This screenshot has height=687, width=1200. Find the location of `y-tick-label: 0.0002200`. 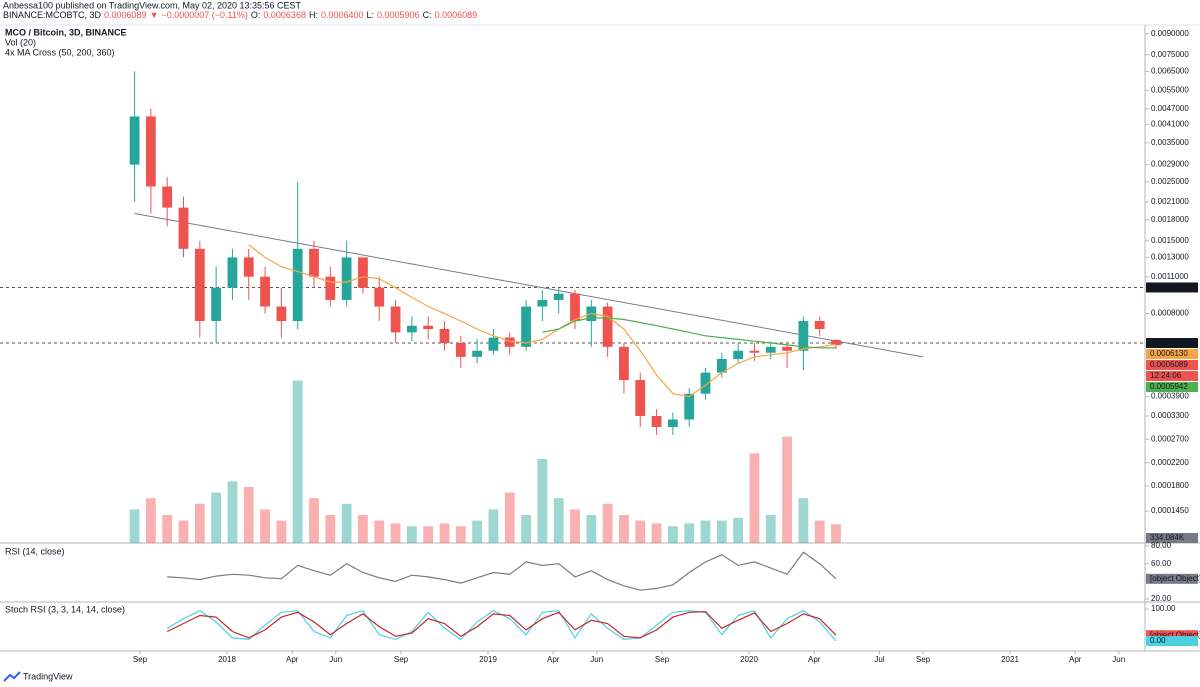

y-tick-label: 0.0002200 is located at coordinates (1170, 462).